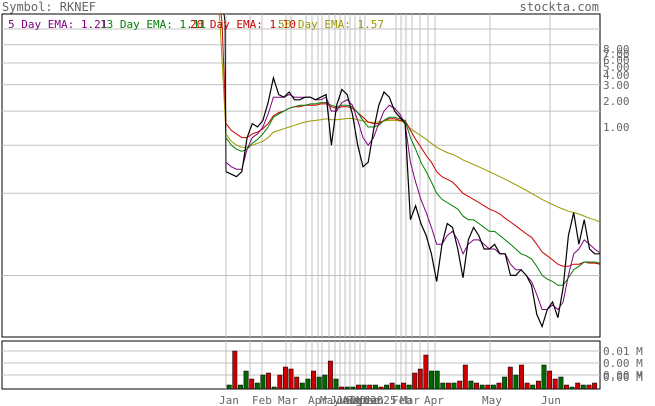 This screenshot has width=655, height=406. I want to click on symbol-label: Symbol: RKNEF, so click(49, 7).